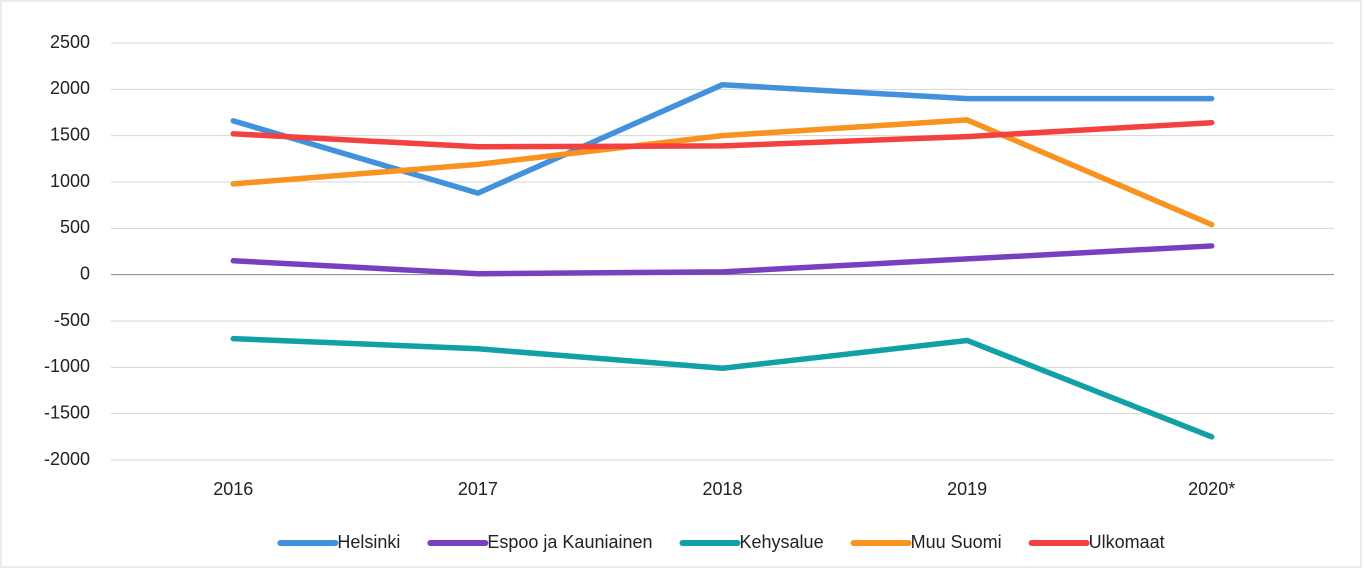  What do you see at coordinates (72, 320) in the screenshot?
I see `y-tick-label: -500` at bounding box center [72, 320].